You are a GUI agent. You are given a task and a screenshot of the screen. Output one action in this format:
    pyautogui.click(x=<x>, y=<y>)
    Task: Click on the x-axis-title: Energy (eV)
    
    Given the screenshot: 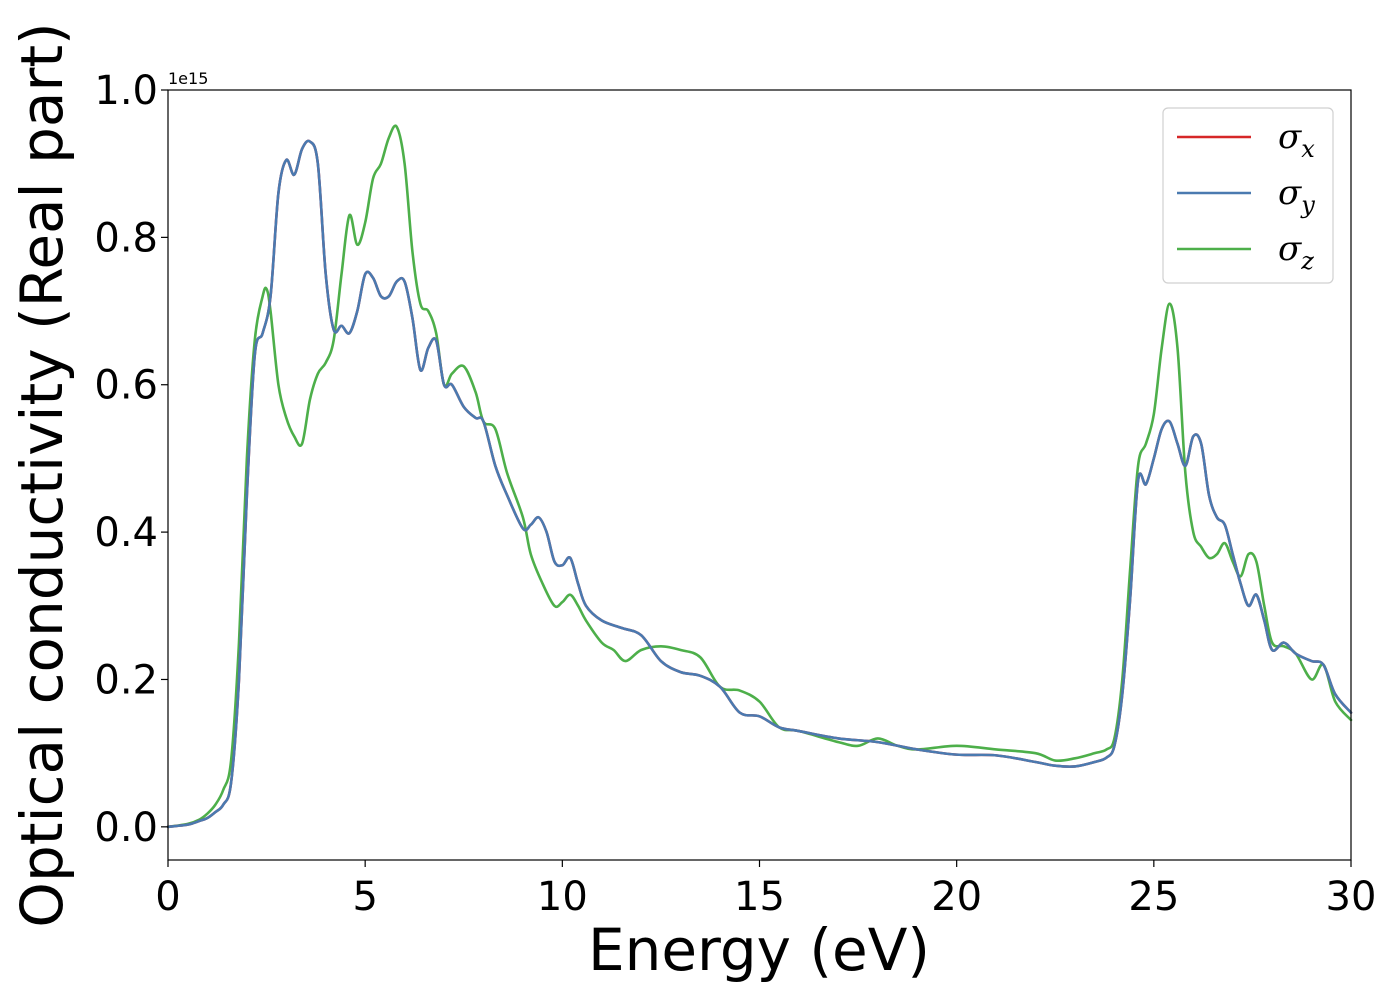 What is the action you would take?
    pyautogui.click(x=759, y=950)
    